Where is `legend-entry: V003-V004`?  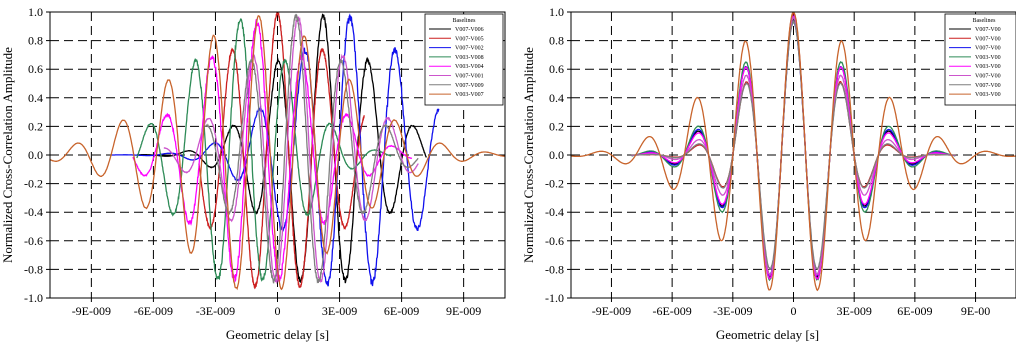 legend-entry: V003-V004 is located at coordinates (469, 67).